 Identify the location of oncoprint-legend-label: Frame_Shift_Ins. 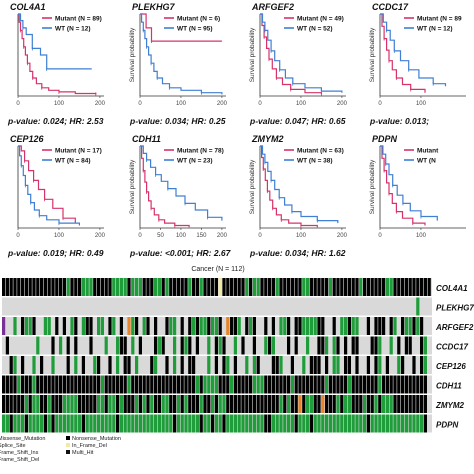
(19, 453).